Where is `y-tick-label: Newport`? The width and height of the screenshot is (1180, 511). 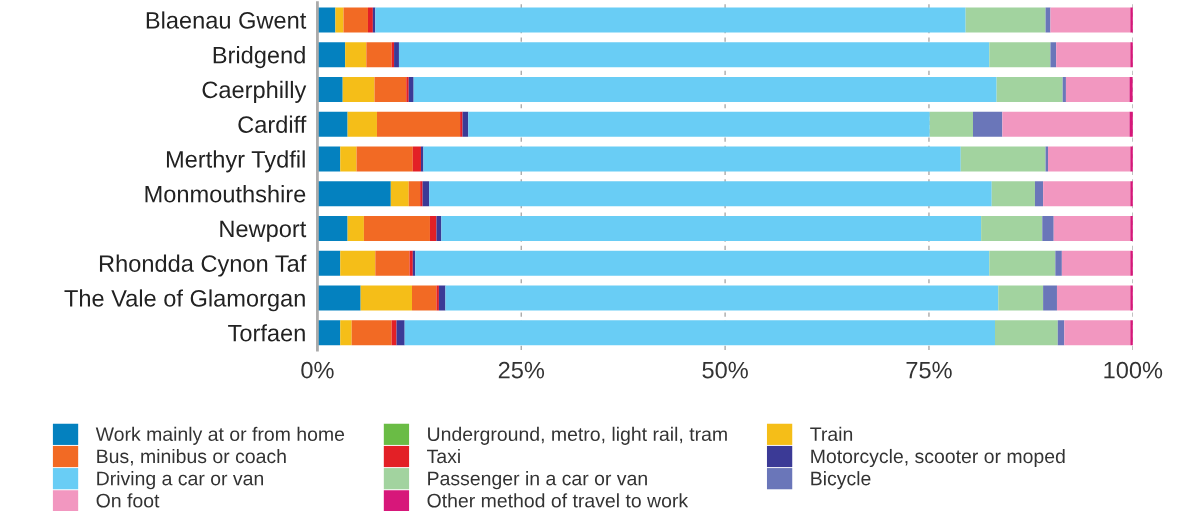 y-tick-label: Newport is located at coordinates (263, 231).